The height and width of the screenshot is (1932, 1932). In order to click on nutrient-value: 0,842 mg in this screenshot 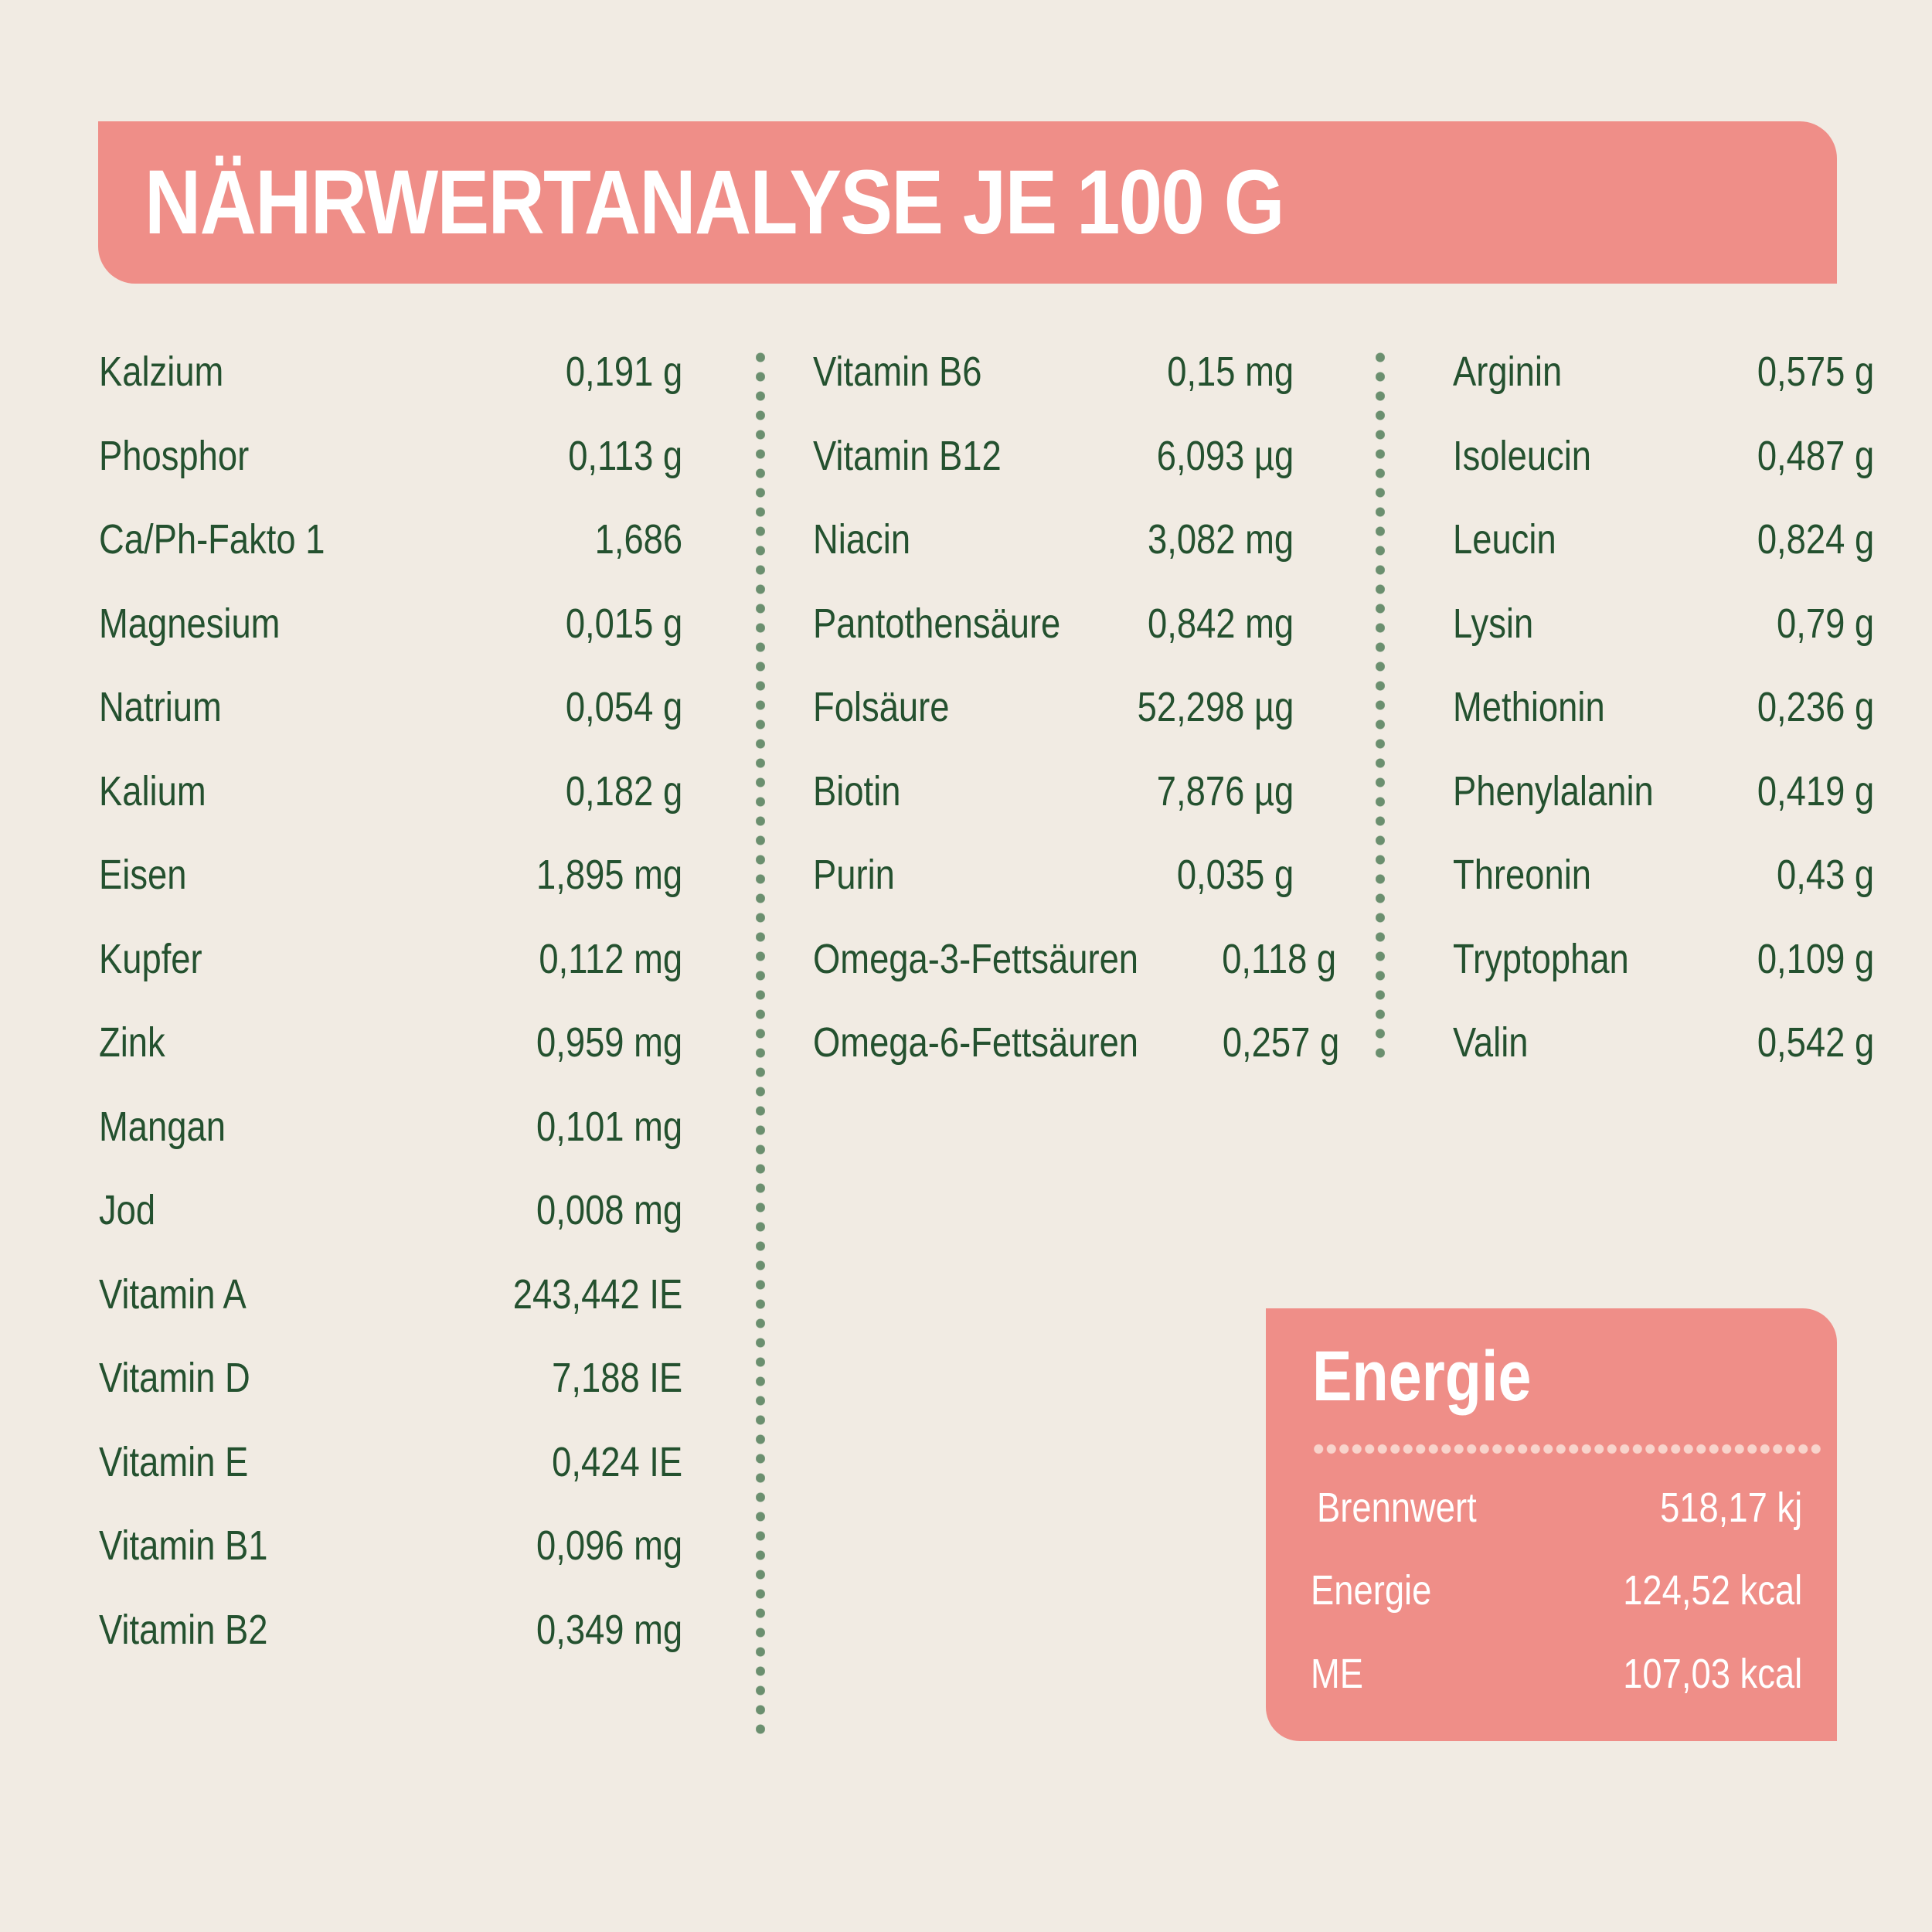, I will do `click(1220, 624)`.